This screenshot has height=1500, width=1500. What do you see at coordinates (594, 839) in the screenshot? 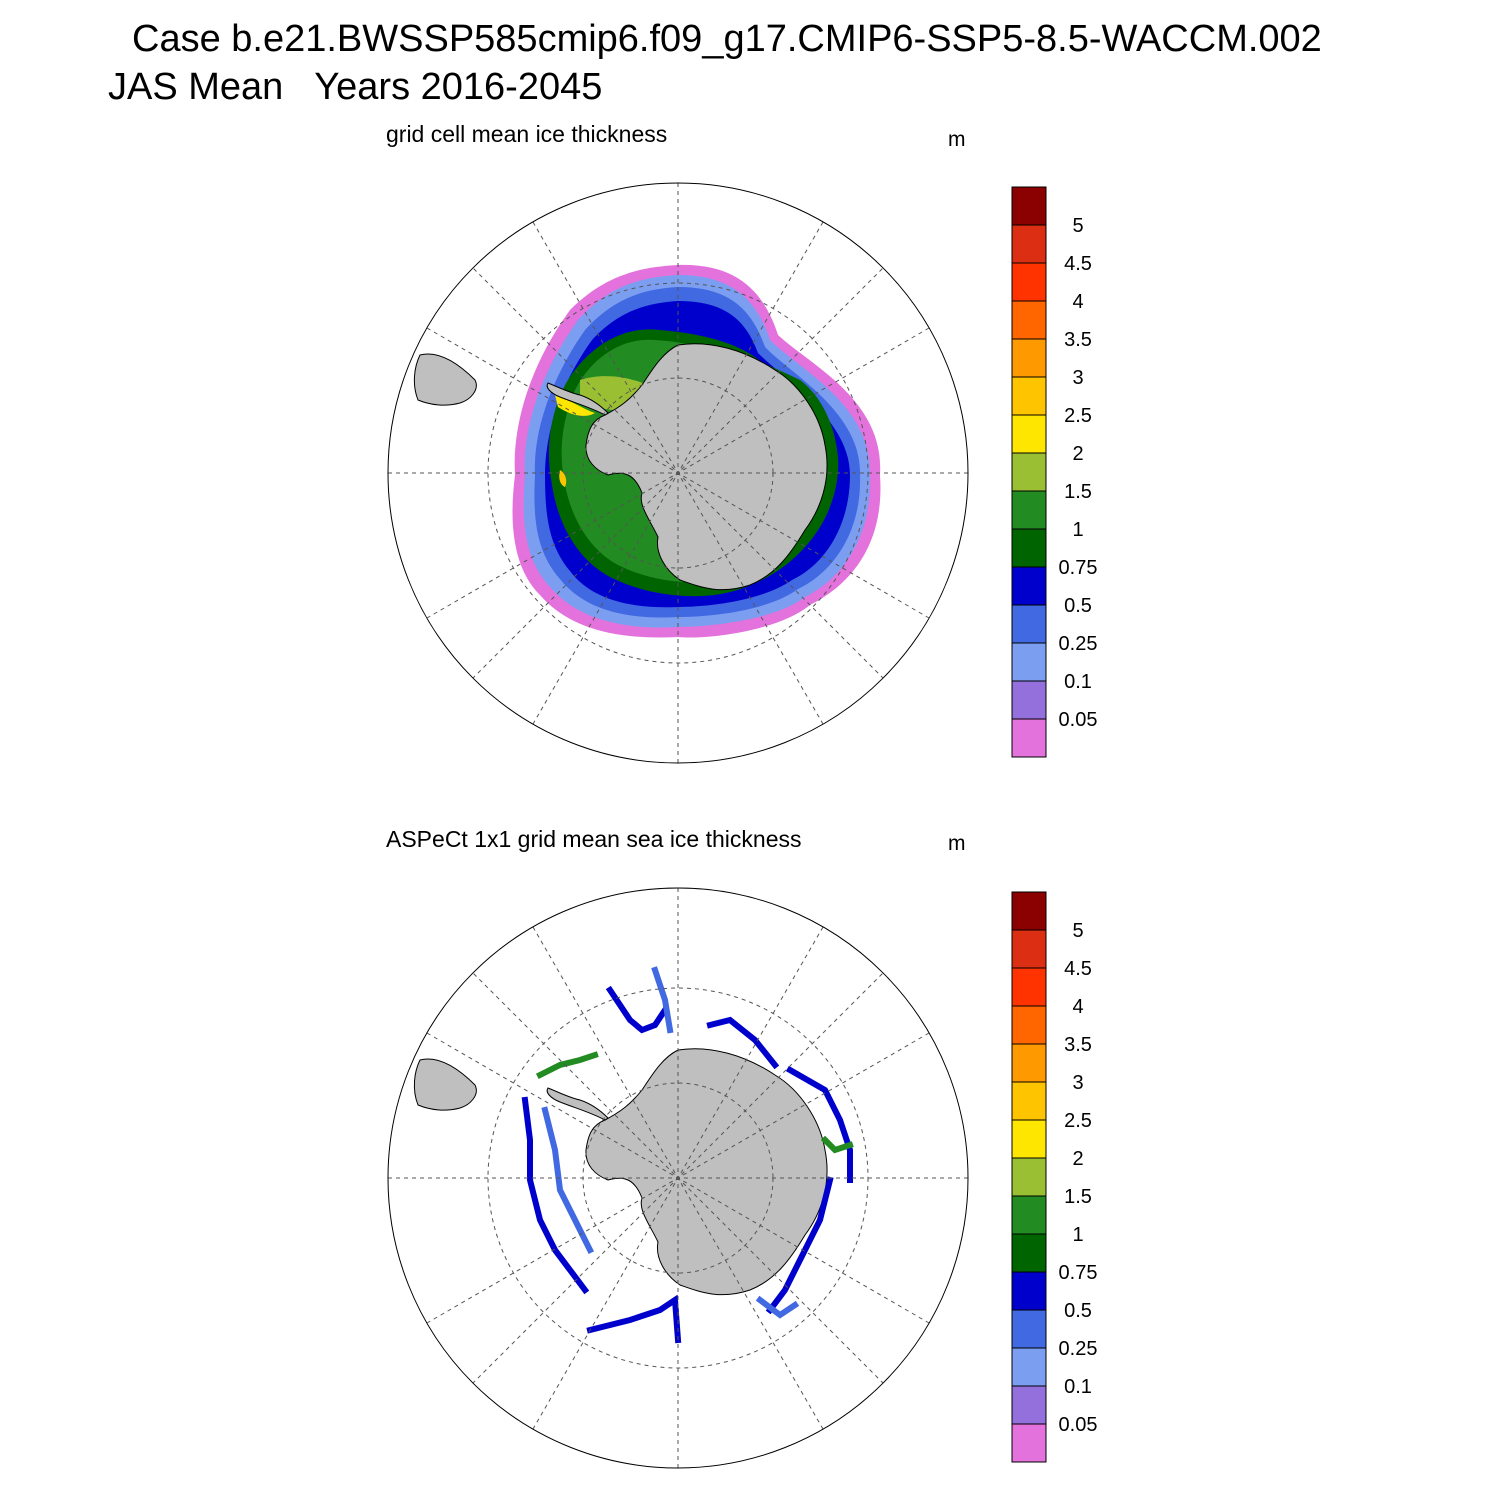
I see `panel-2-title: ASPeCt 1x1 grid mean sea ice thickness` at bounding box center [594, 839].